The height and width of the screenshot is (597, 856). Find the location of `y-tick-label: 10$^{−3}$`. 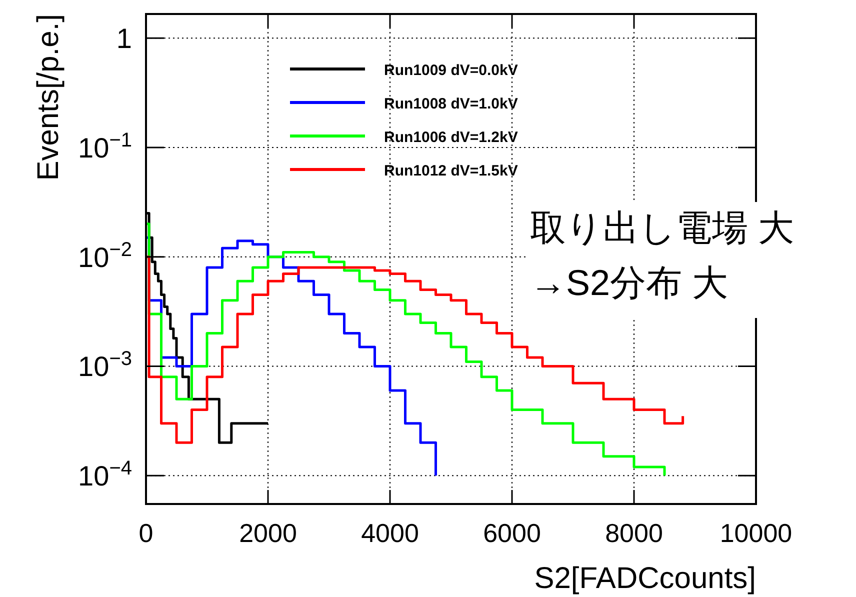

y-tick-label: 10$^{−3}$ is located at coordinates (105, 365).